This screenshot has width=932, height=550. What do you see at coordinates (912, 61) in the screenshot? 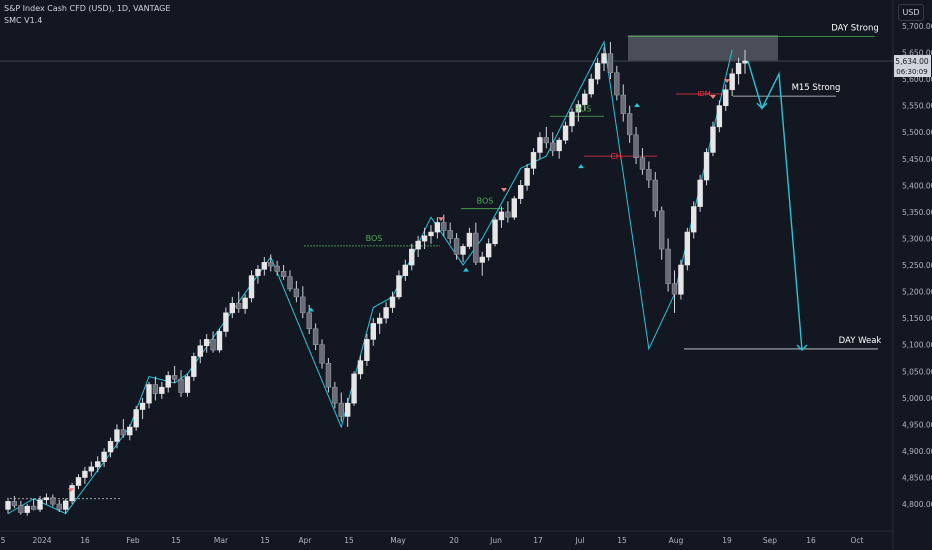
I see `last-price-value: 5,634.00` at bounding box center [912, 61].